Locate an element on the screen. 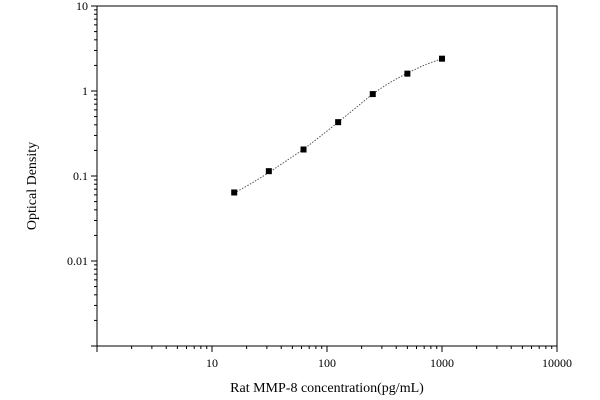 The image size is (600, 400). y-tick-label: 10 is located at coordinates (82, 6).